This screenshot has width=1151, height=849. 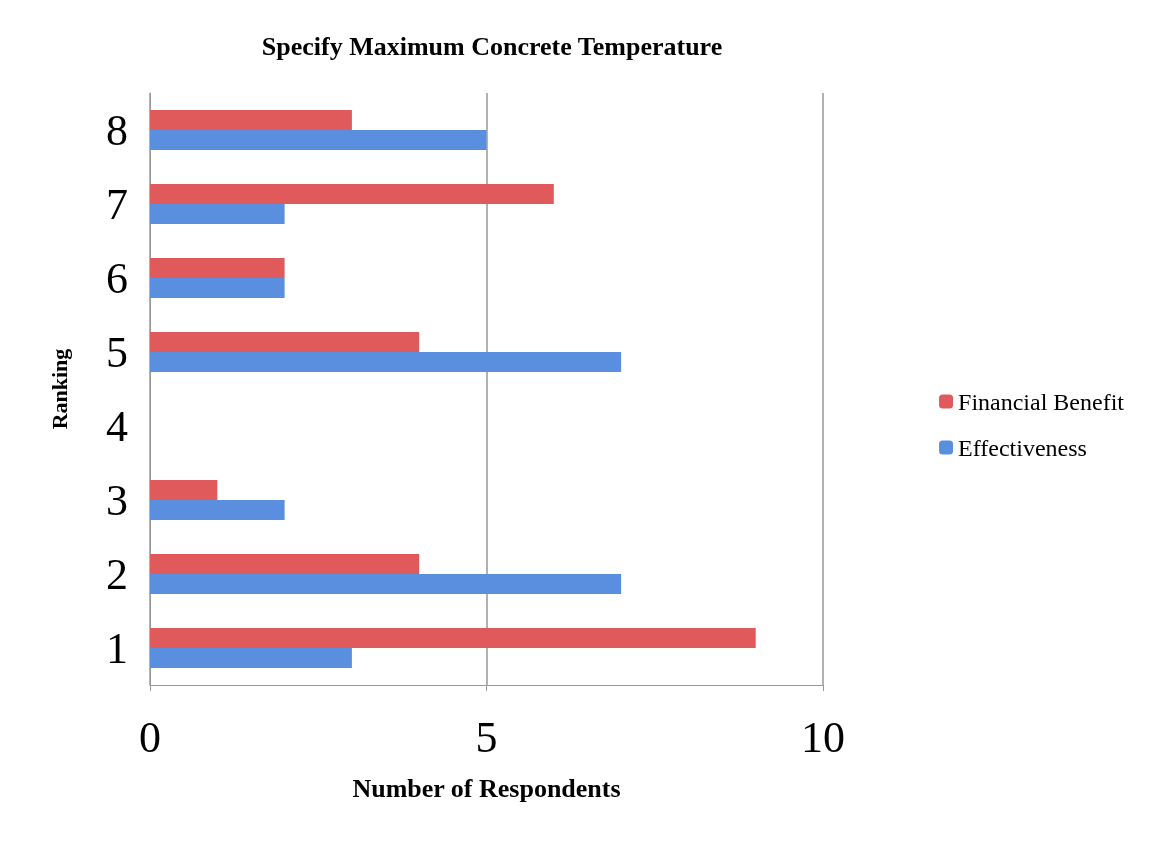 I want to click on y-tick-label: 4, so click(x=117, y=426).